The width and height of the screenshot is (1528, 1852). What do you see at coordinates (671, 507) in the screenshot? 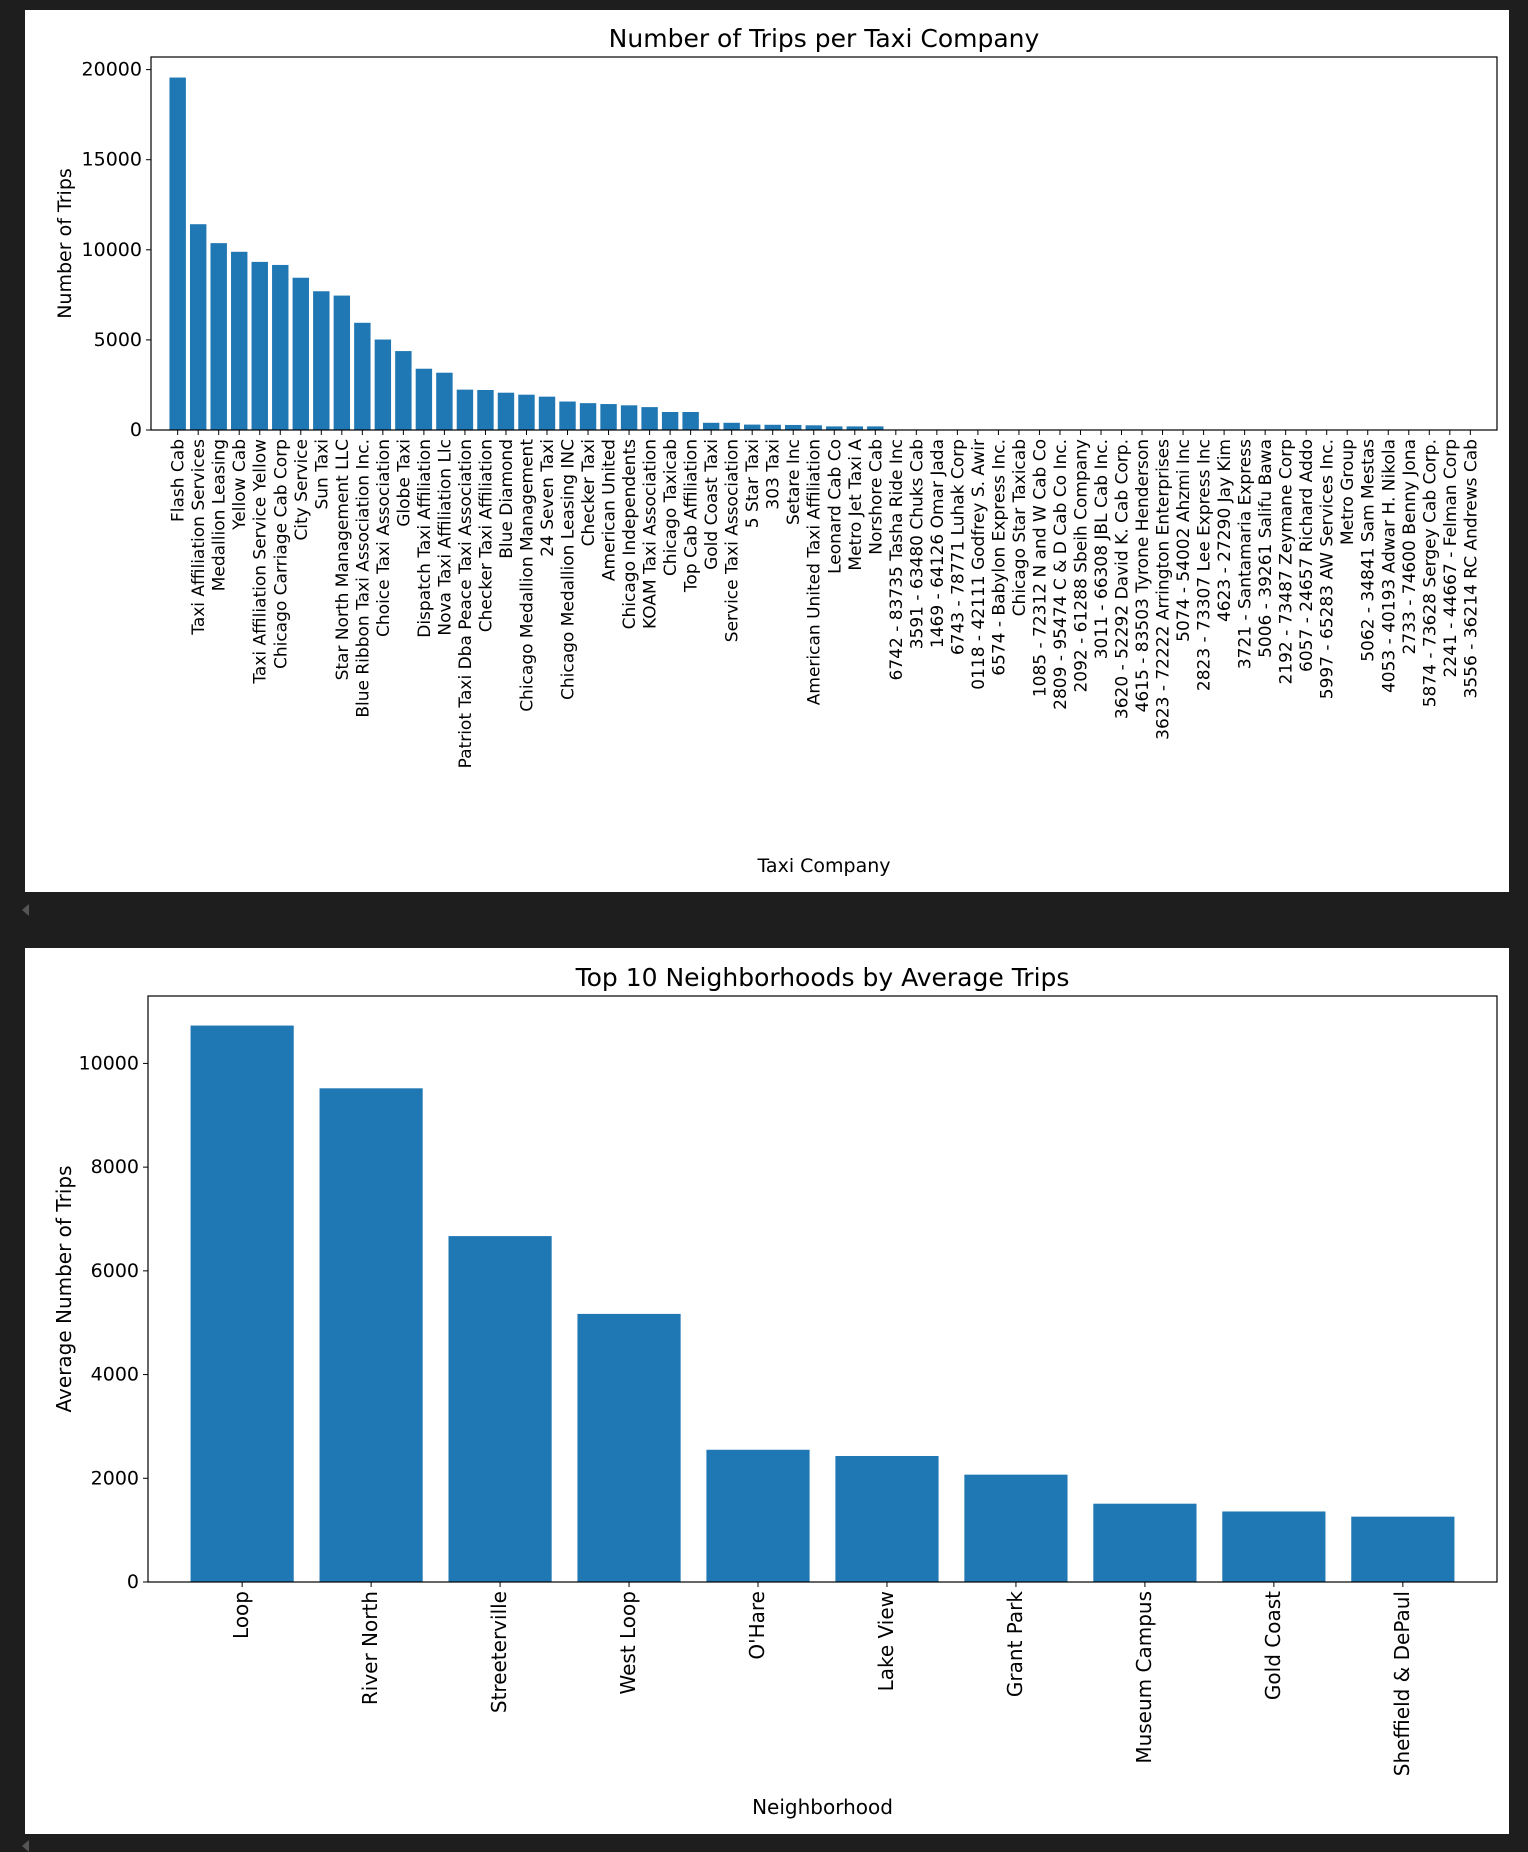
I see `x-tick-label: Chicago Taxicab` at bounding box center [671, 507].